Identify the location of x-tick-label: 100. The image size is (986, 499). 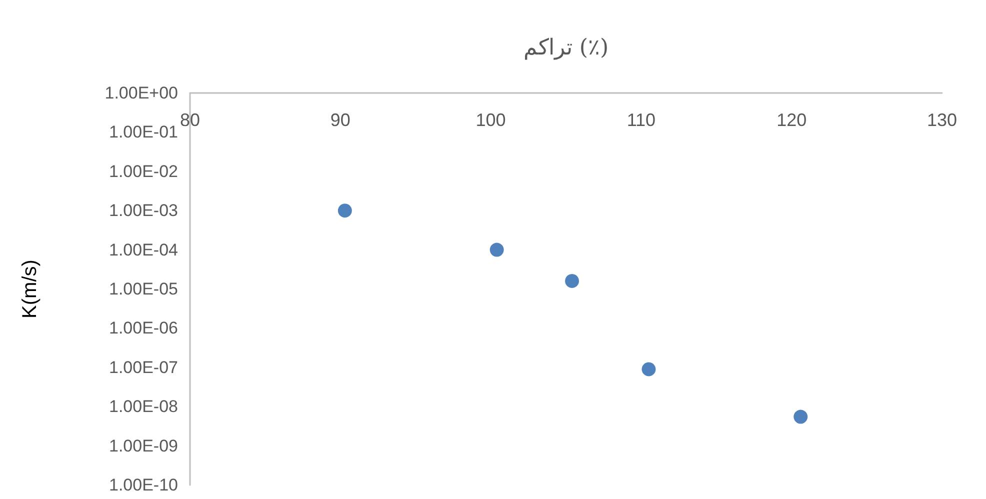
(491, 120).